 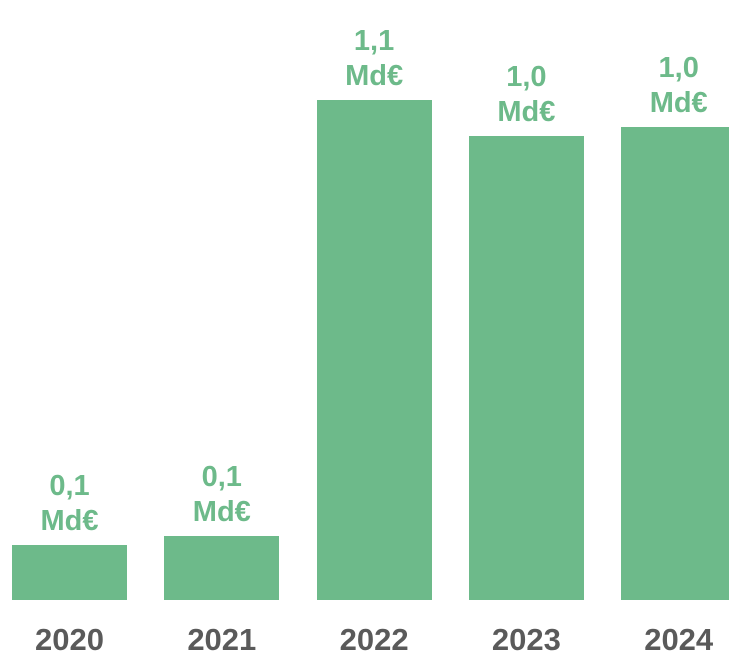 I want to click on x-tick-label: 2024, so click(x=679, y=639).